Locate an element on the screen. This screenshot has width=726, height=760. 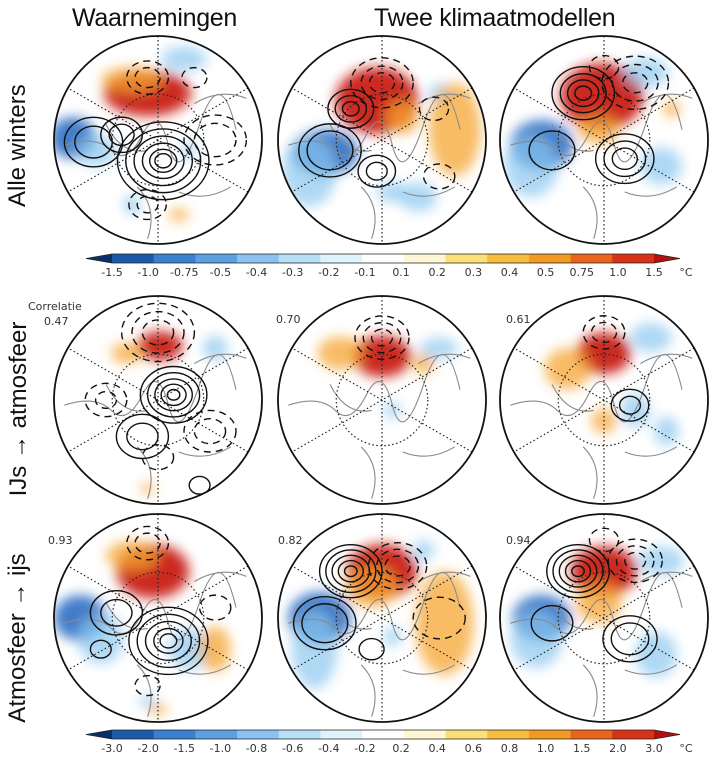
colorbar-tick-label: -1.5 is located at coordinates (111, 272).